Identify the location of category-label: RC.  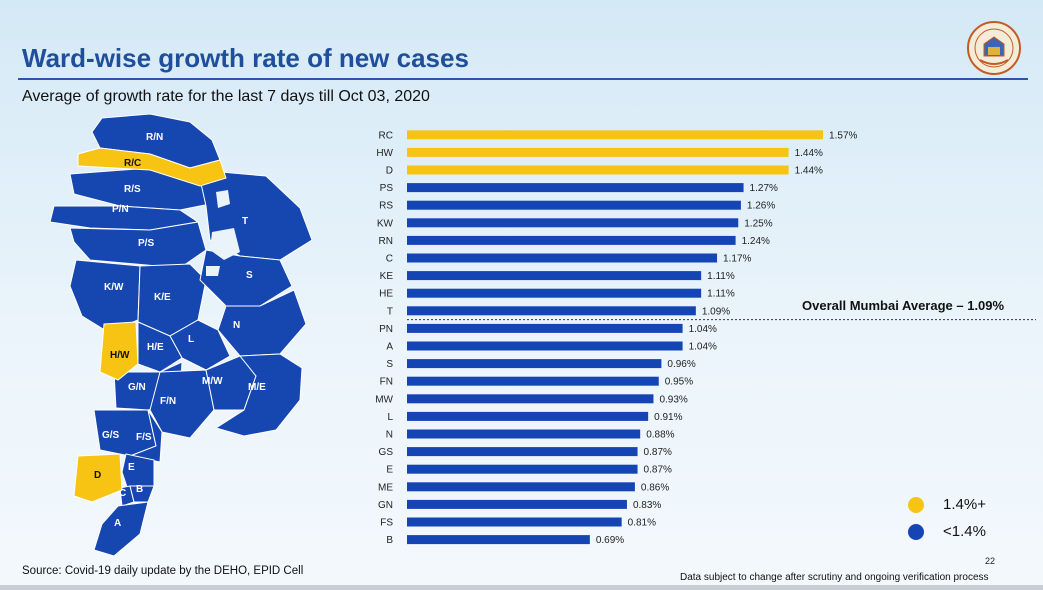
(386, 135).